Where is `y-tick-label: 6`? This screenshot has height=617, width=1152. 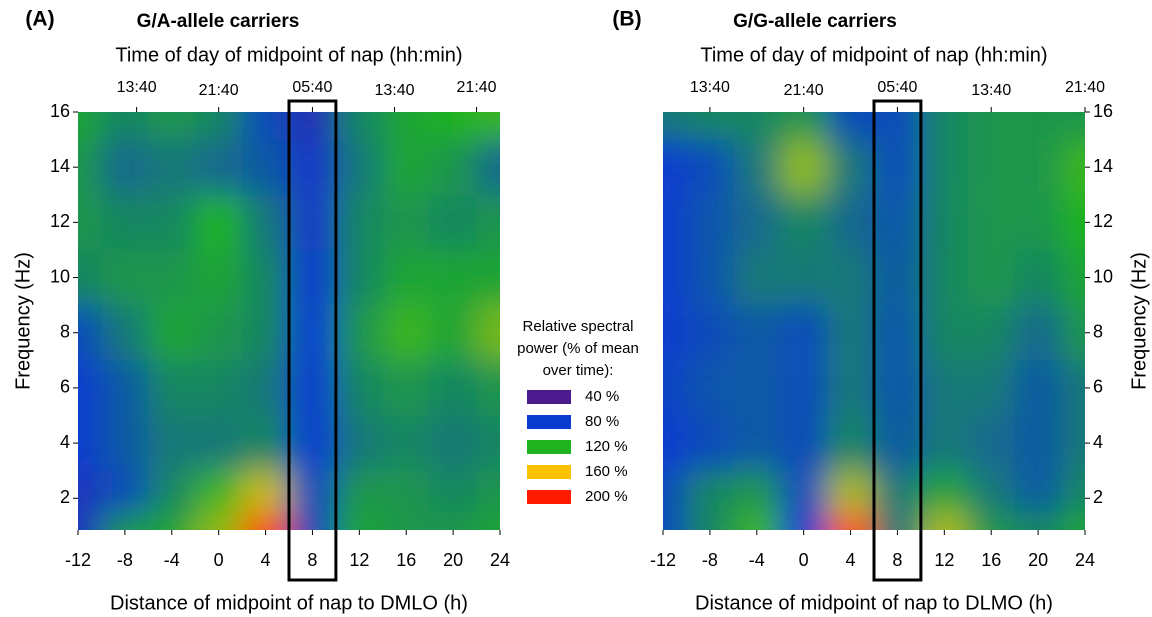 y-tick-label: 6 is located at coordinates (65, 387).